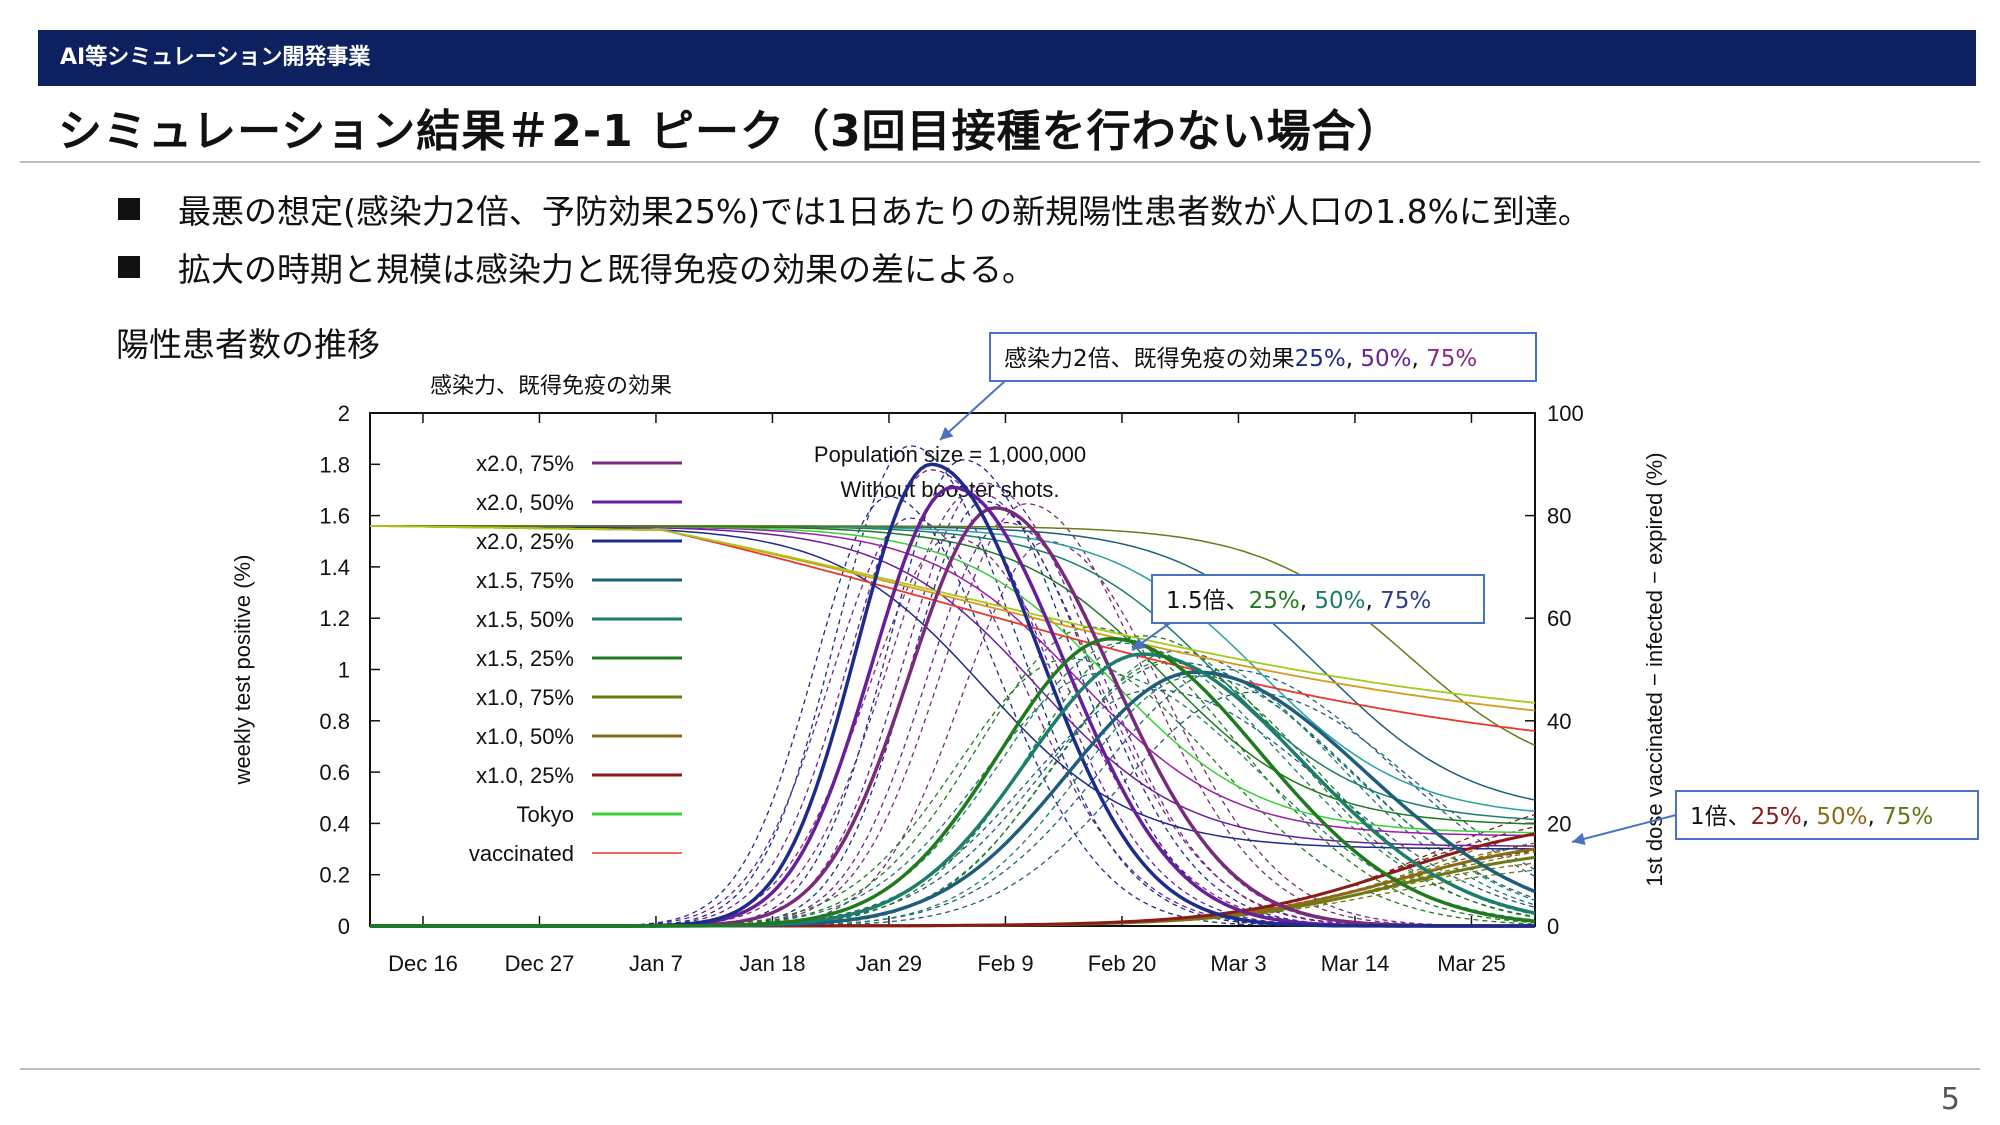 The image size is (2000, 1125). I want to click on series-line, so click(953, 799).